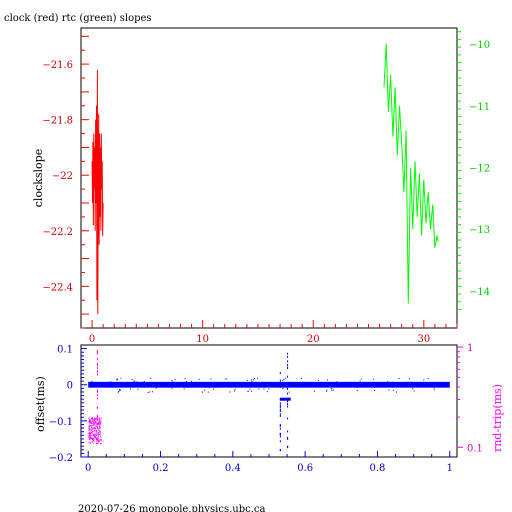 This screenshot has height=512, width=512. I want to click on bottom-series-layer, so click(269, 400).